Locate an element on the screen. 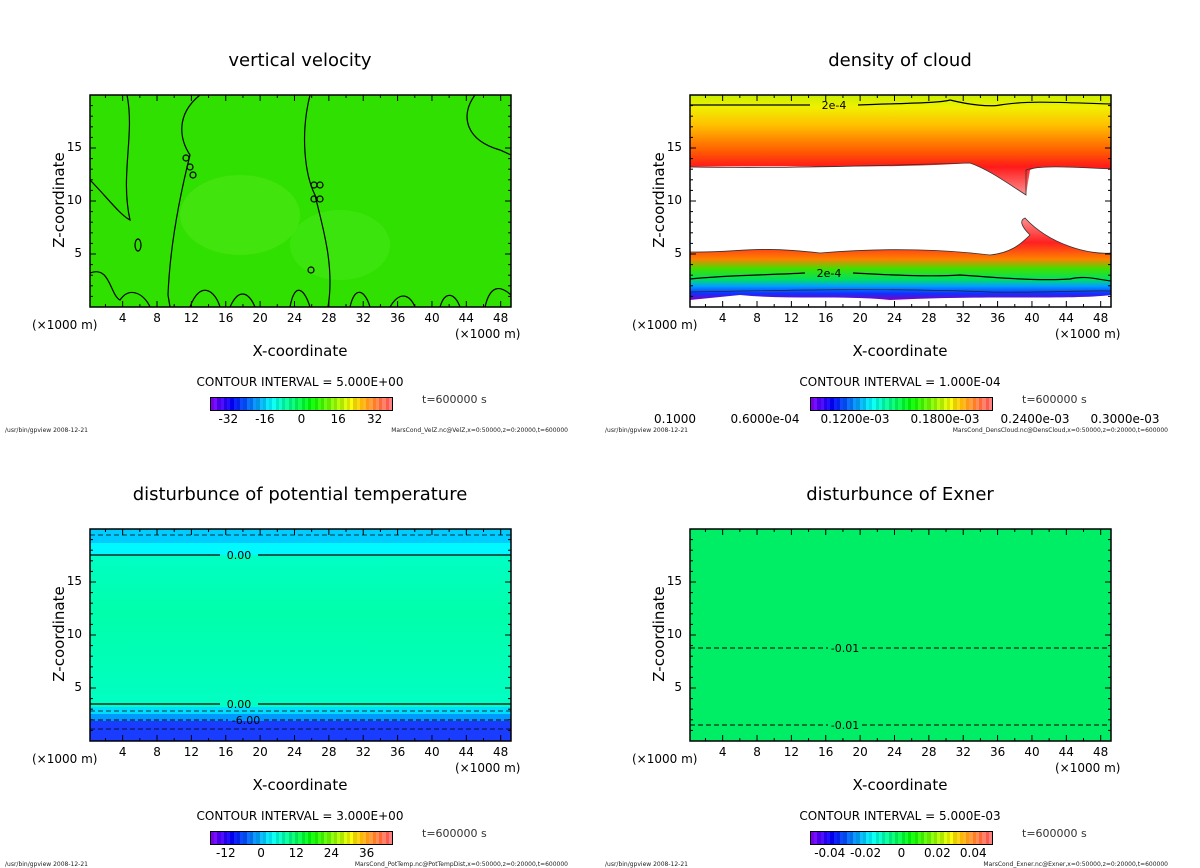 This screenshot has height=868, width=1200. contour-label: -0.01 is located at coordinates (845, 725).